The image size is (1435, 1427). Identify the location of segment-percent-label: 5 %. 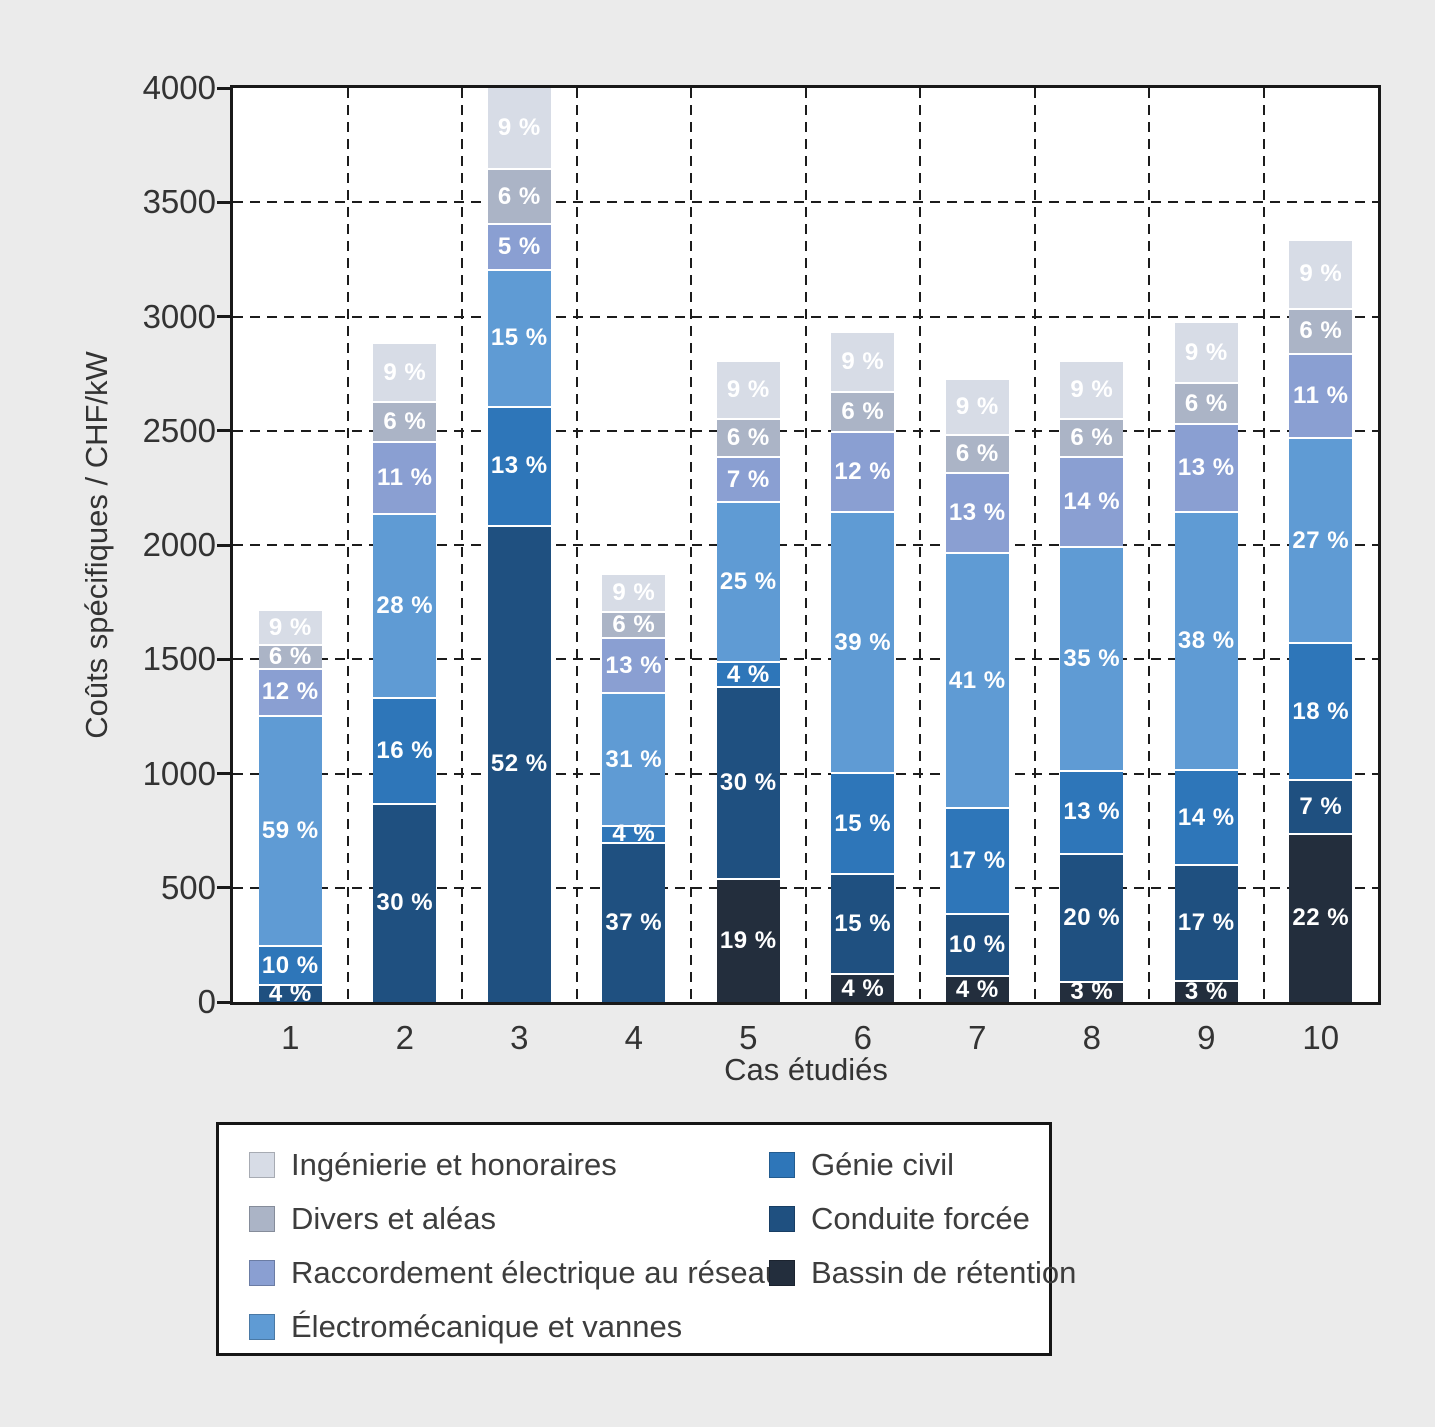
(519, 246).